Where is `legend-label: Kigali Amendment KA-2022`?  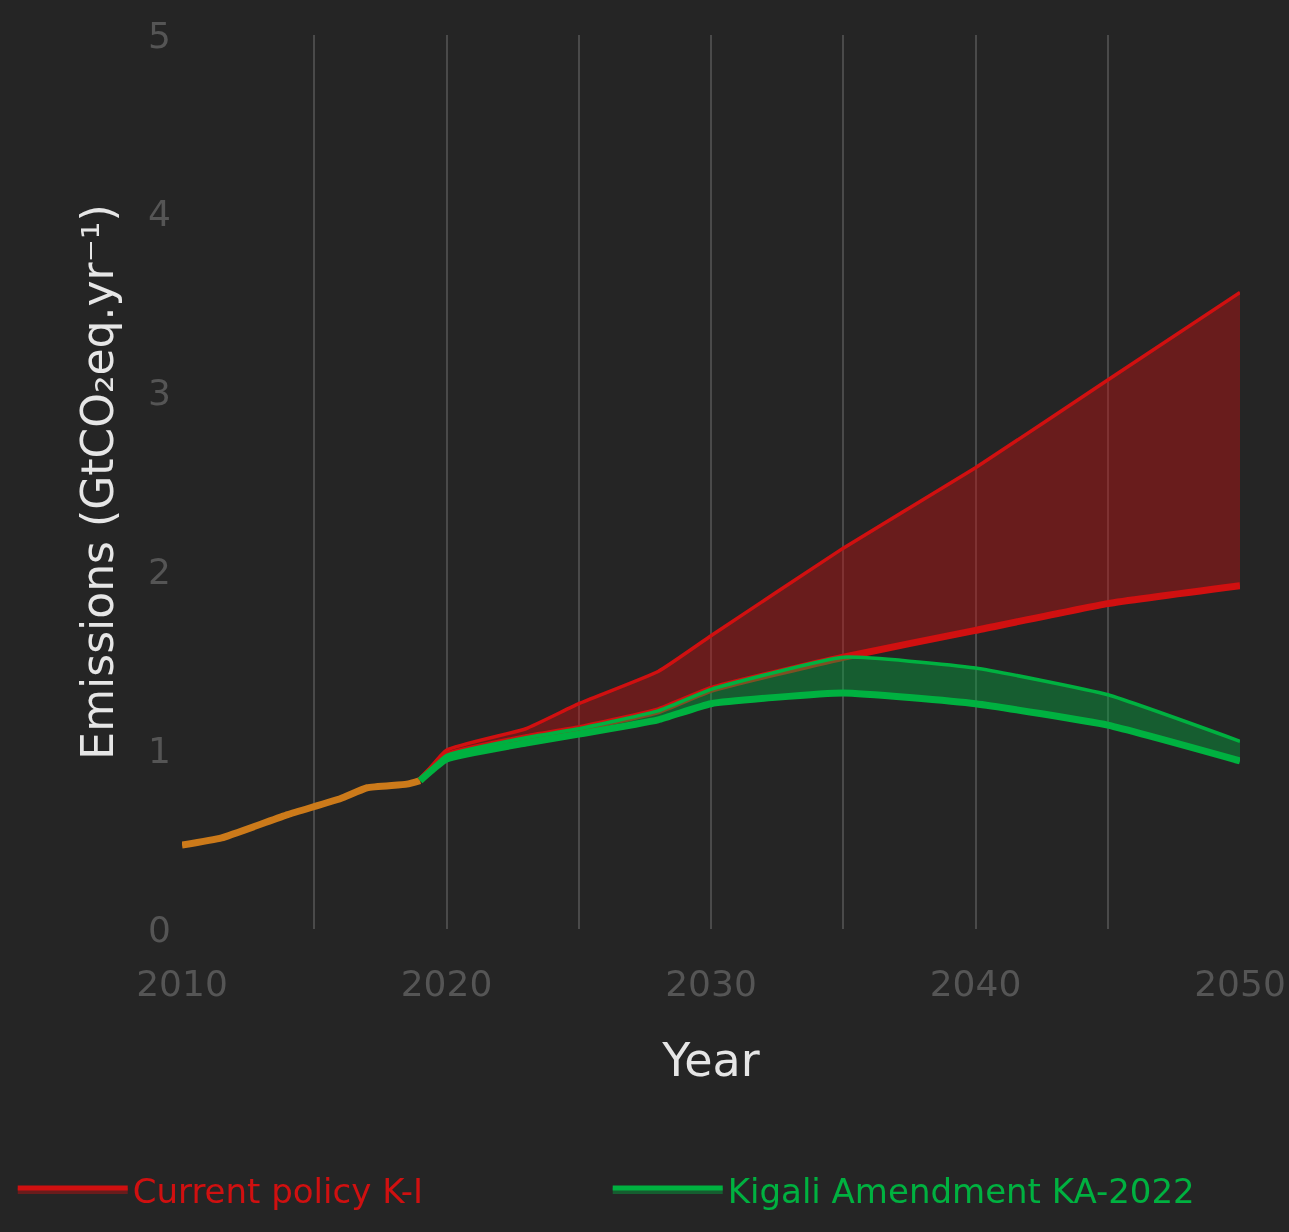 legend-label: Kigali Amendment KA-2022 is located at coordinates (961, 1191).